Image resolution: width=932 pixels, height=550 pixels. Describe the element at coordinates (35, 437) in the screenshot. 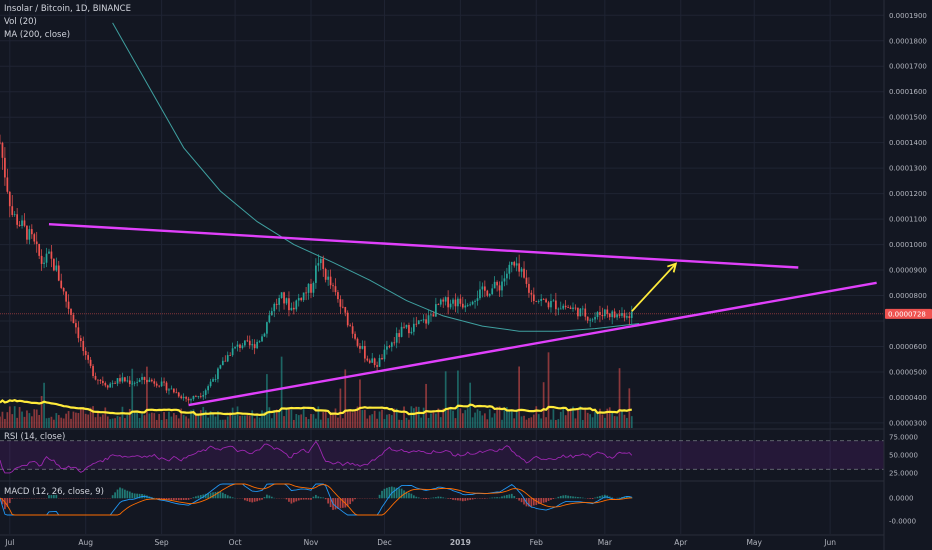

I see `rsi-legend: RSI (14, close)` at that location.